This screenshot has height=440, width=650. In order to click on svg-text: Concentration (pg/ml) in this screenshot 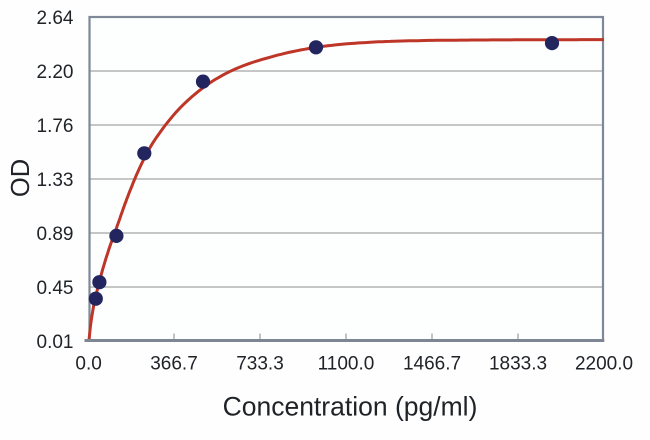, I will do `click(350, 407)`.